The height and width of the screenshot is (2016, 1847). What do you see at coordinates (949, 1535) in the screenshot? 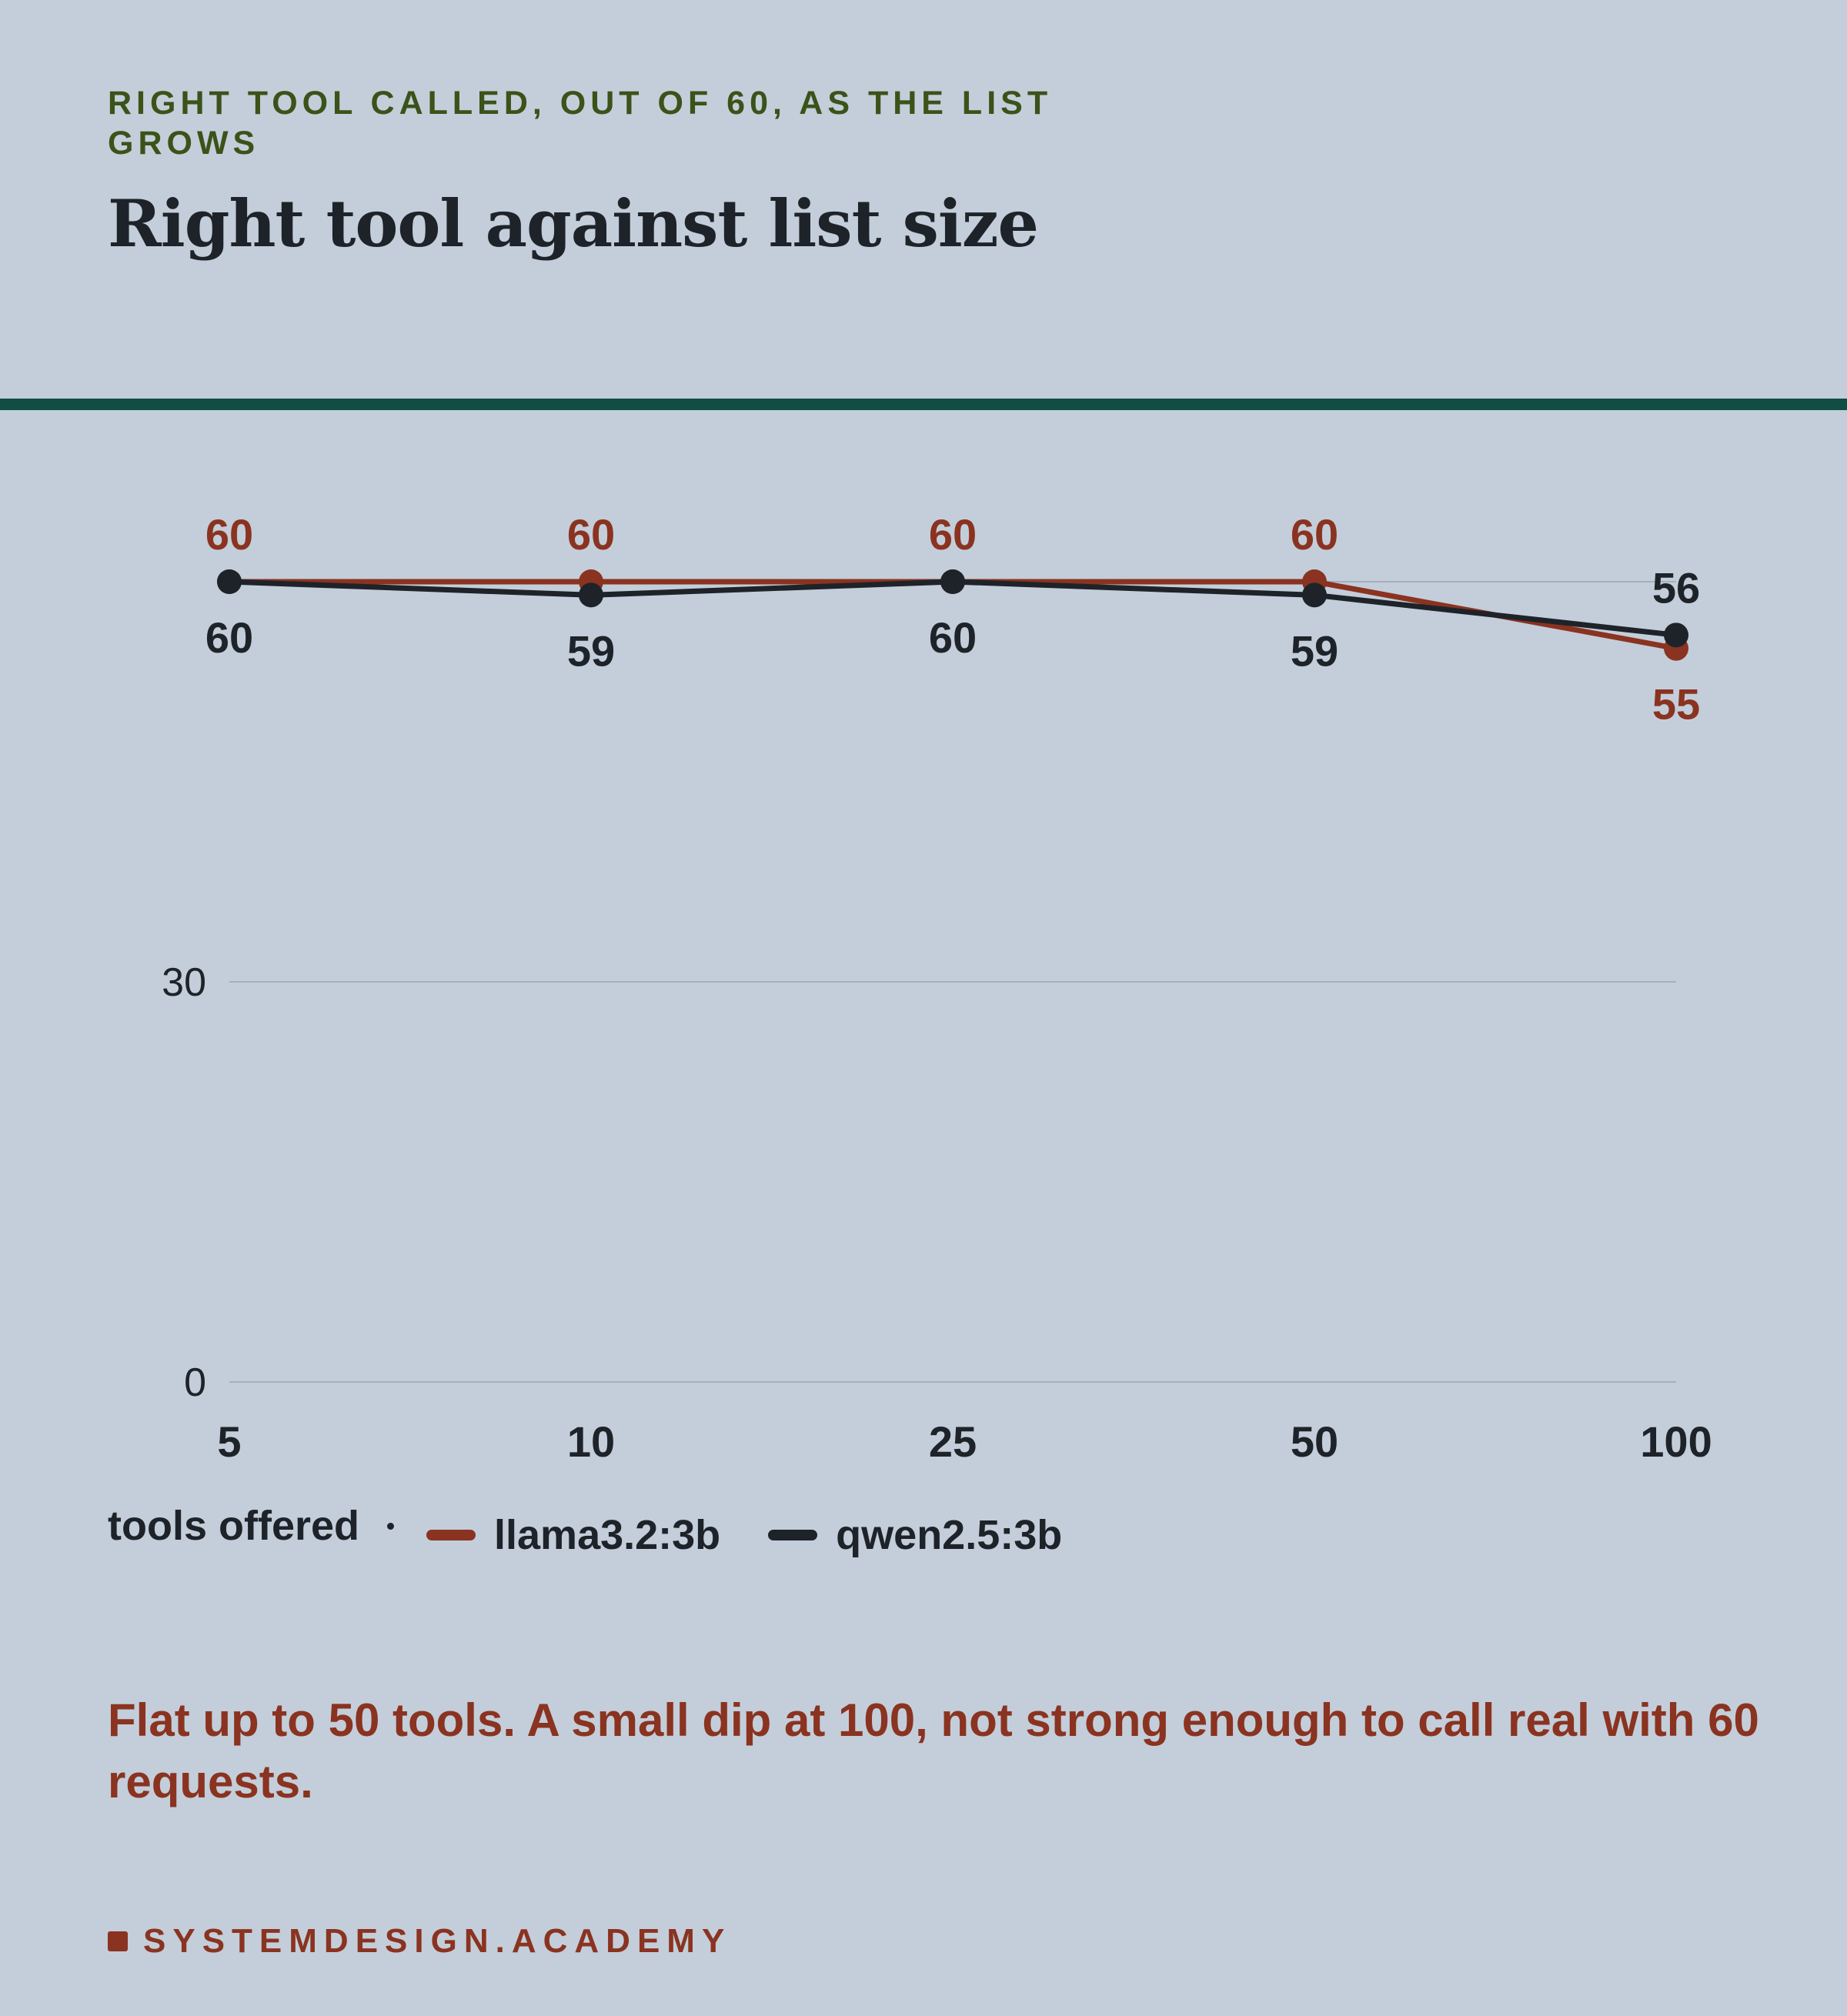
I see `legend-label-qwen: qwen2.5:3b` at bounding box center [949, 1535].